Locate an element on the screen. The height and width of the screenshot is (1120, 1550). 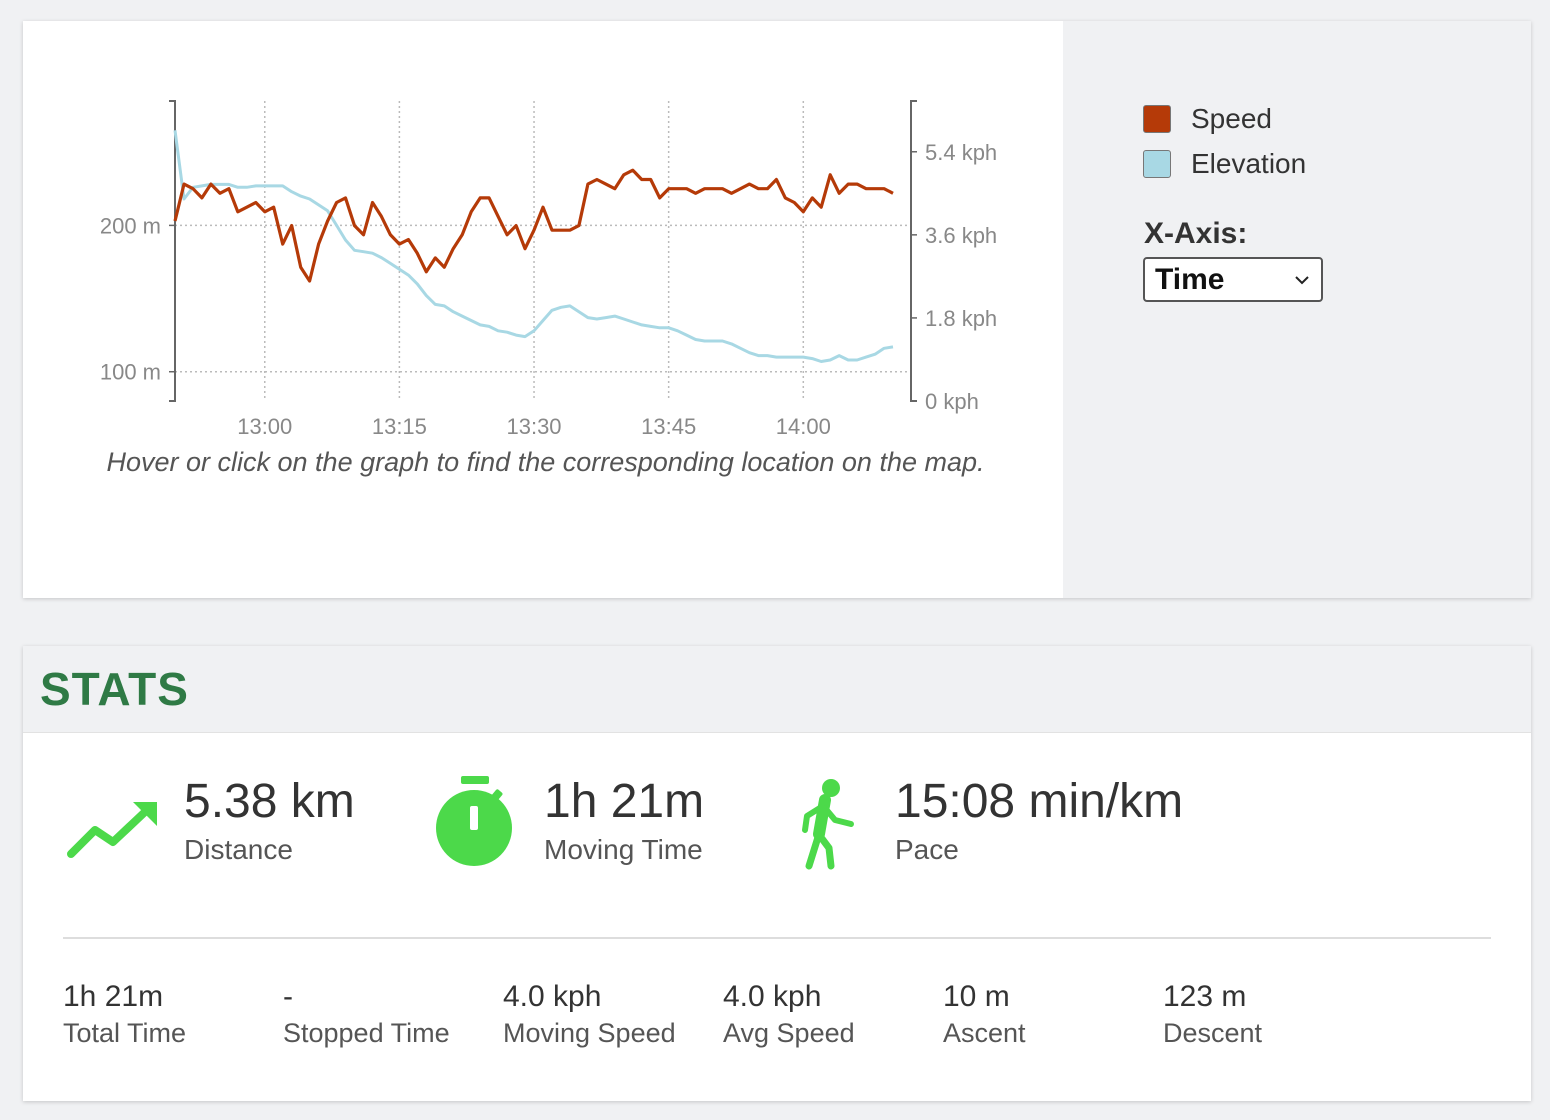
avg-speed-value: 4.0 kph is located at coordinates (772, 996).